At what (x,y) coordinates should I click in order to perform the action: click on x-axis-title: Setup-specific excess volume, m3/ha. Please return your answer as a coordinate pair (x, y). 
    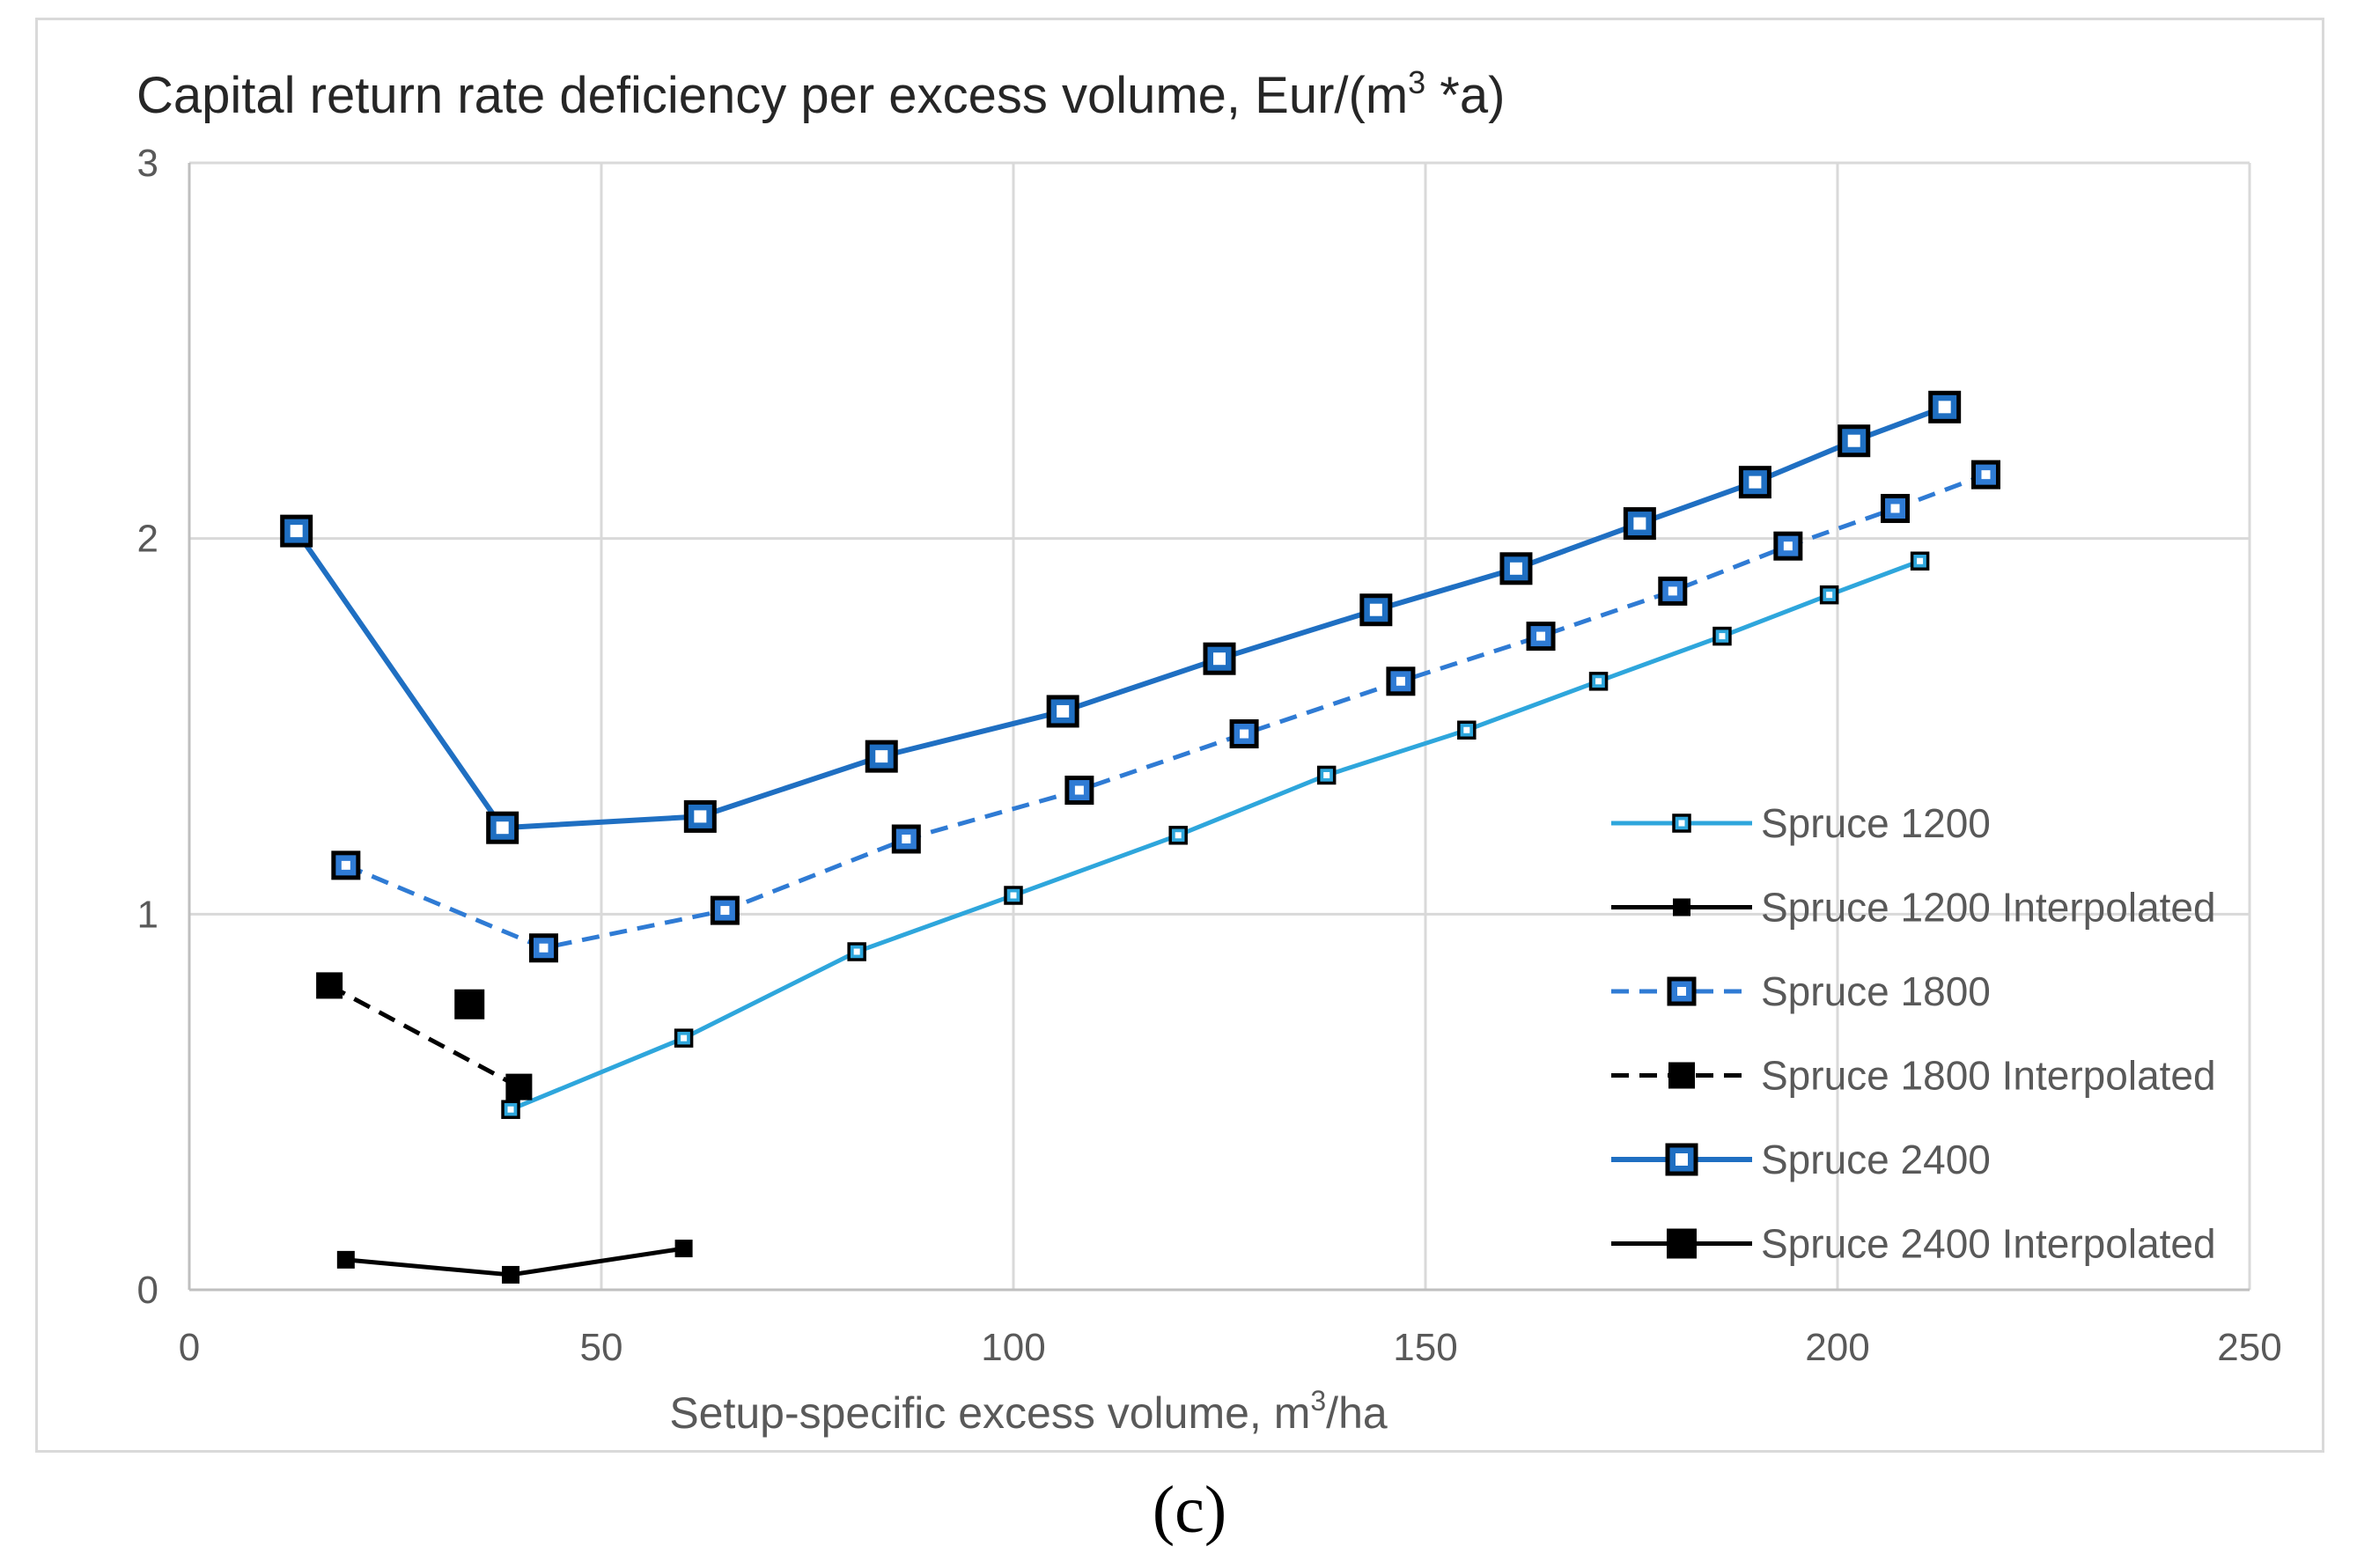
    Looking at the image, I should click on (1028, 1412).